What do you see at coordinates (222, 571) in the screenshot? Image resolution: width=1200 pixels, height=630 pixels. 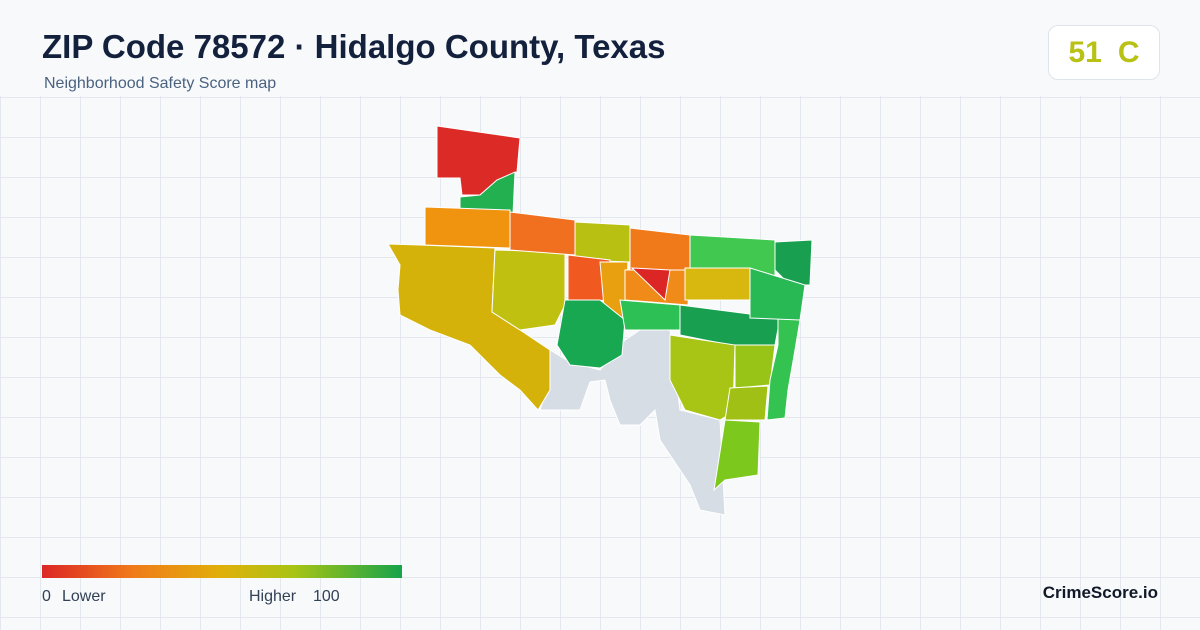 I see `legend-gradient` at bounding box center [222, 571].